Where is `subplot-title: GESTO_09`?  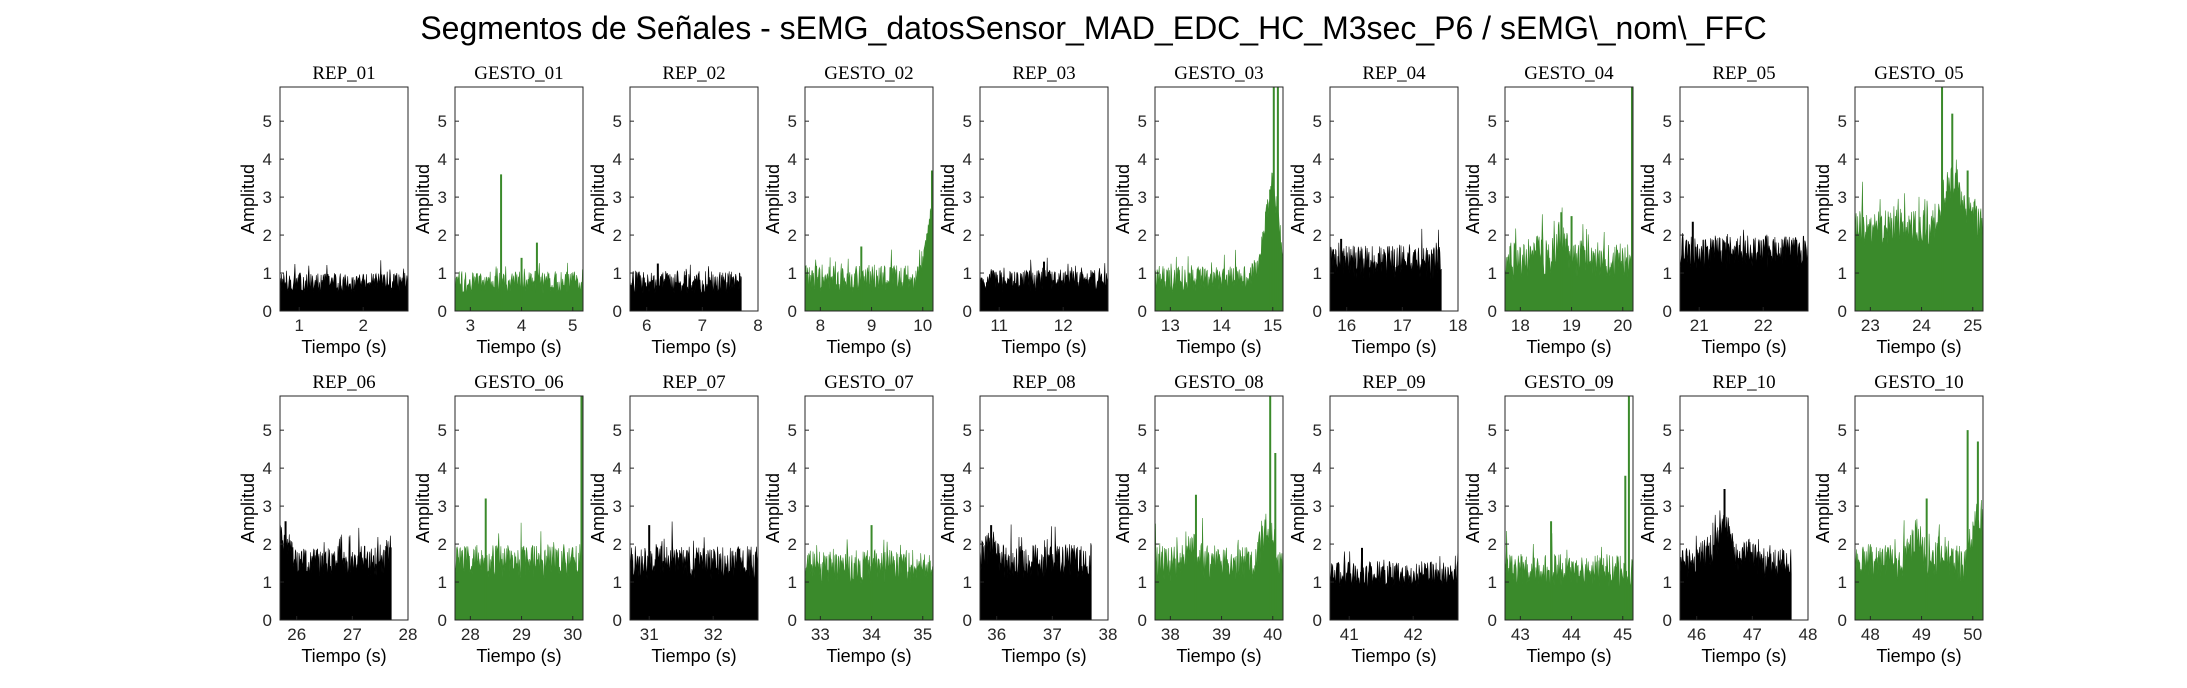
subplot-title: GESTO_09 is located at coordinates (1568, 382).